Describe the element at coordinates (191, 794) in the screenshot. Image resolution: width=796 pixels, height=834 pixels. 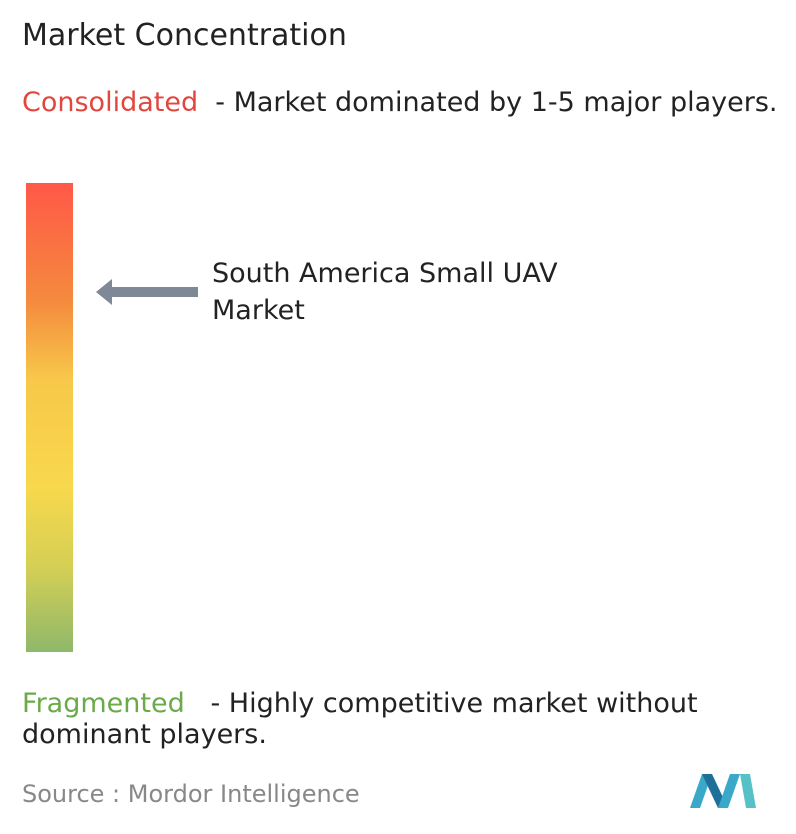
I see `source: Source : Mordor Intelligence` at that location.